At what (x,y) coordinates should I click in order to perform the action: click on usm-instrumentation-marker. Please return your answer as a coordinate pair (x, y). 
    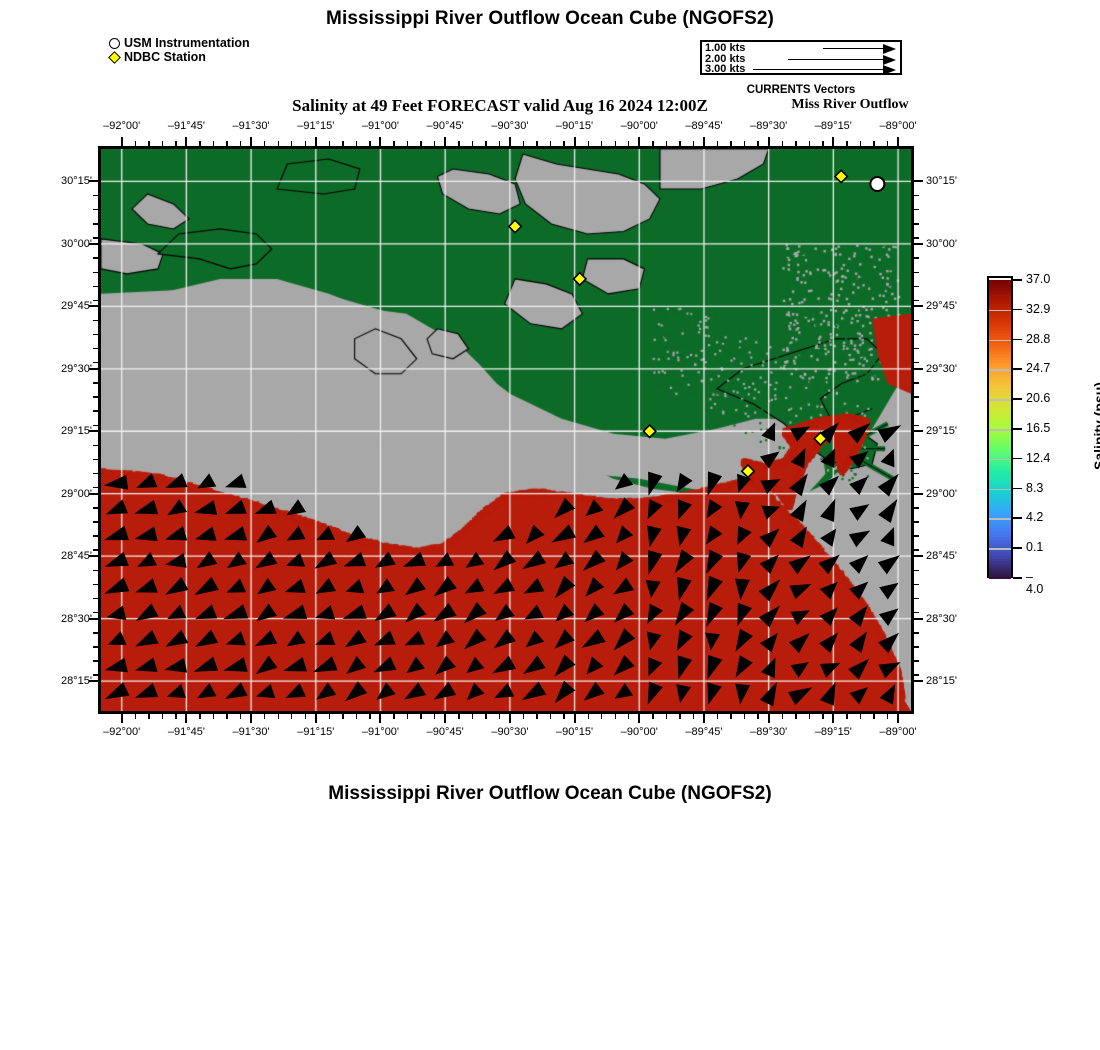
    Looking at the image, I should click on (877, 183).